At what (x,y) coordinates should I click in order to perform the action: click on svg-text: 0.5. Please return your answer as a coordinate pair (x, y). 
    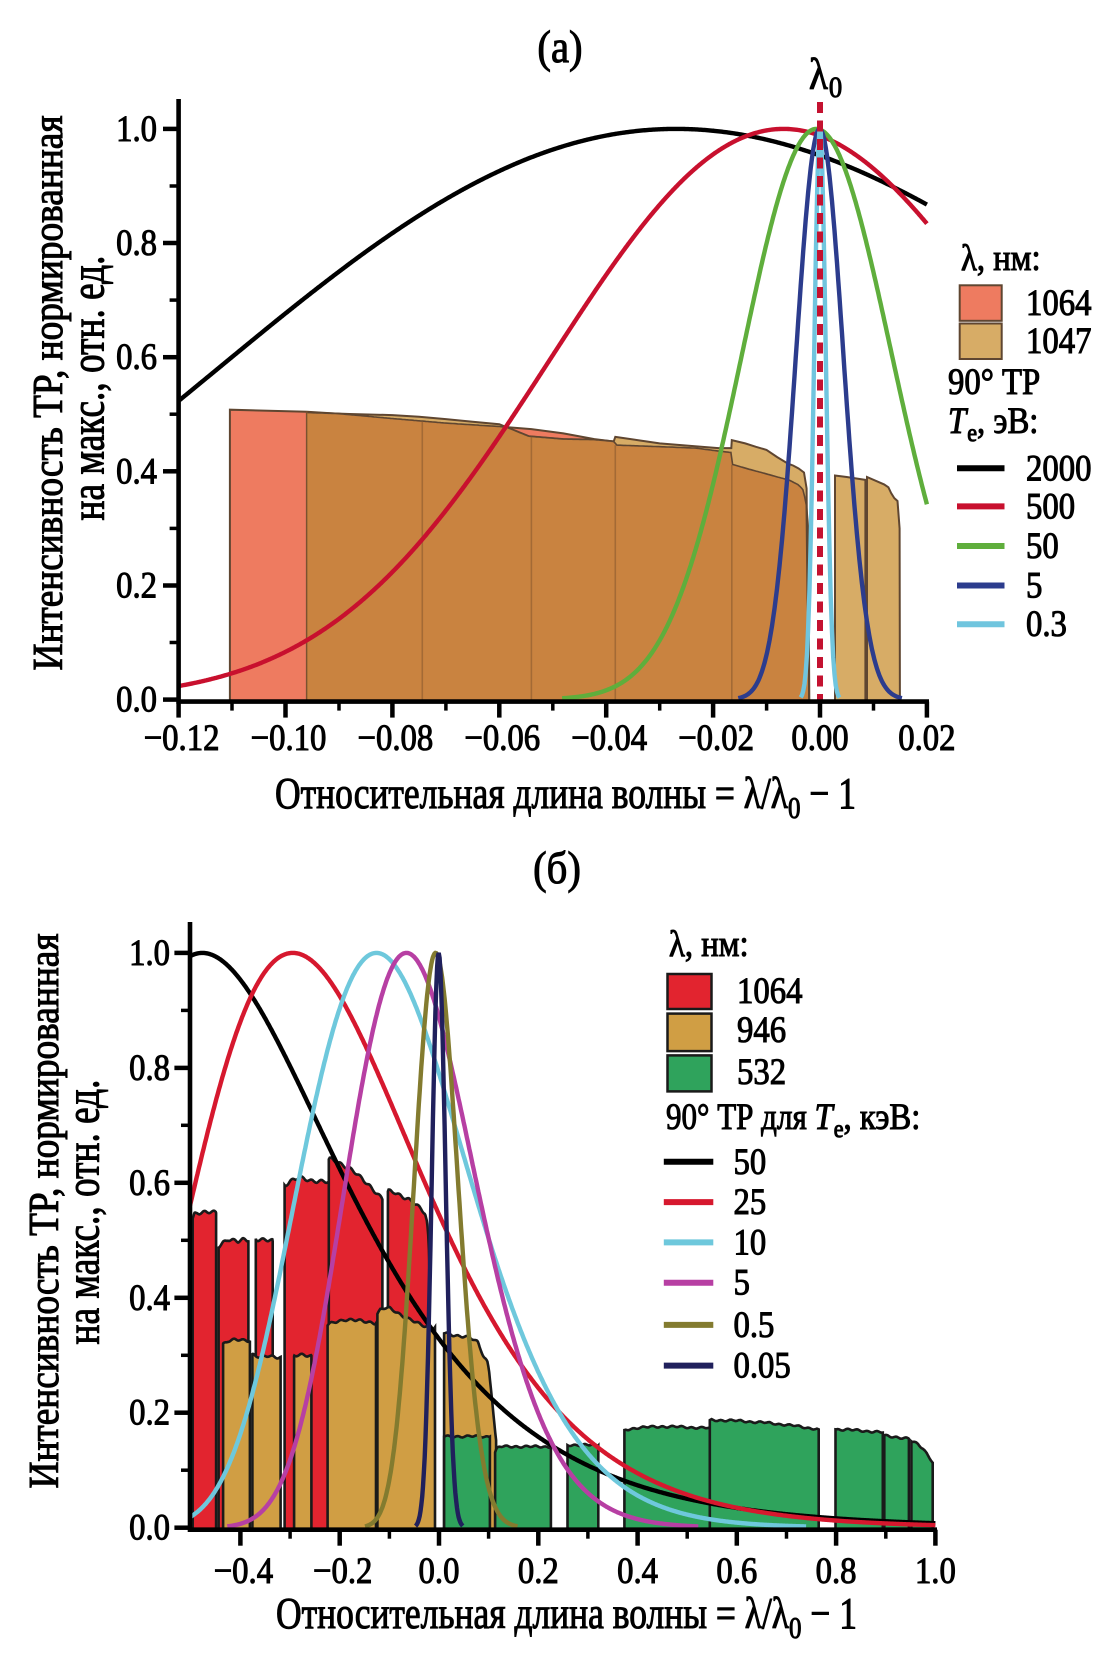
    Looking at the image, I should click on (754, 1325).